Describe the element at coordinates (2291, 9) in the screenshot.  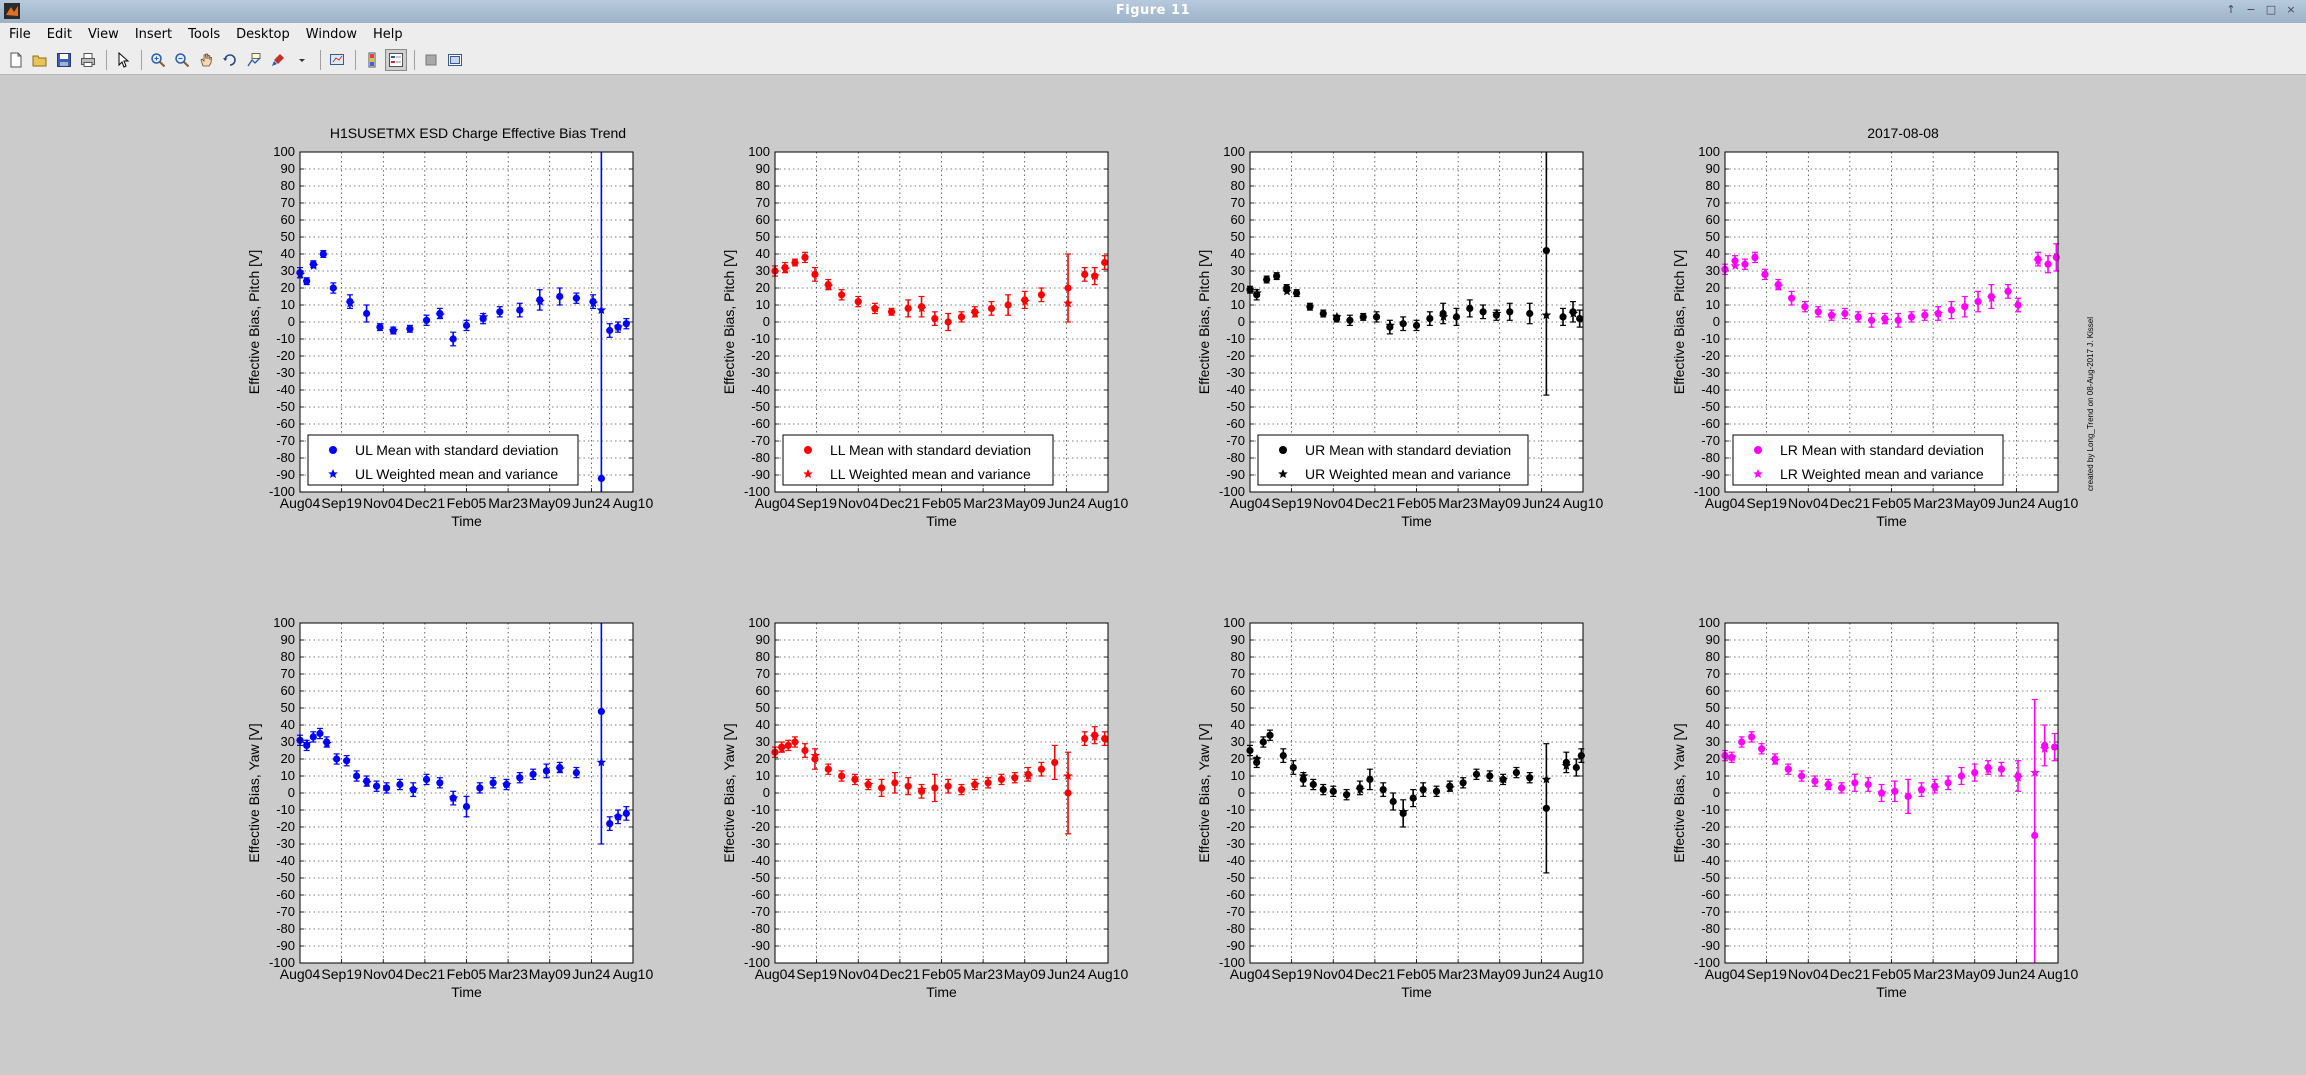
I see `window-close-button: ×` at that location.